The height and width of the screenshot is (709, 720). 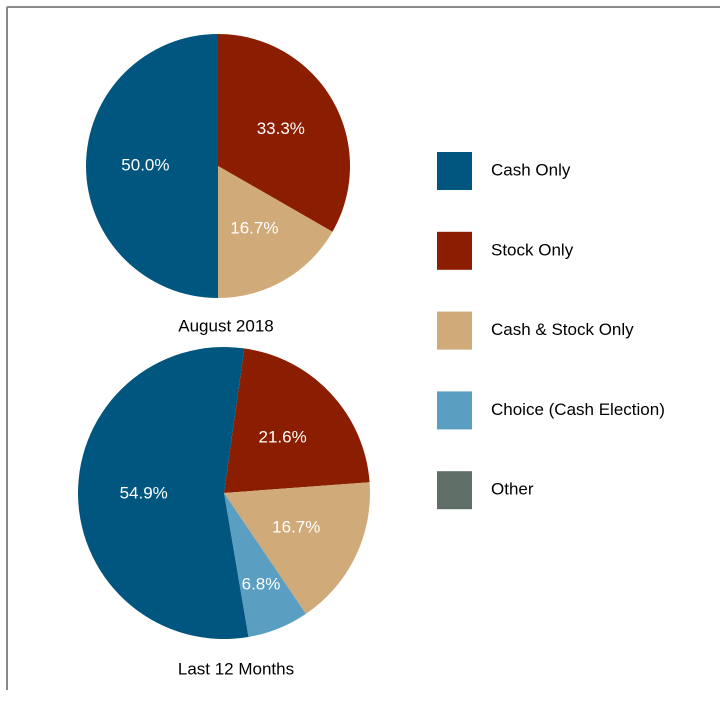 What do you see at coordinates (144, 493) in the screenshot?
I see `slice-label: 54.9%` at bounding box center [144, 493].